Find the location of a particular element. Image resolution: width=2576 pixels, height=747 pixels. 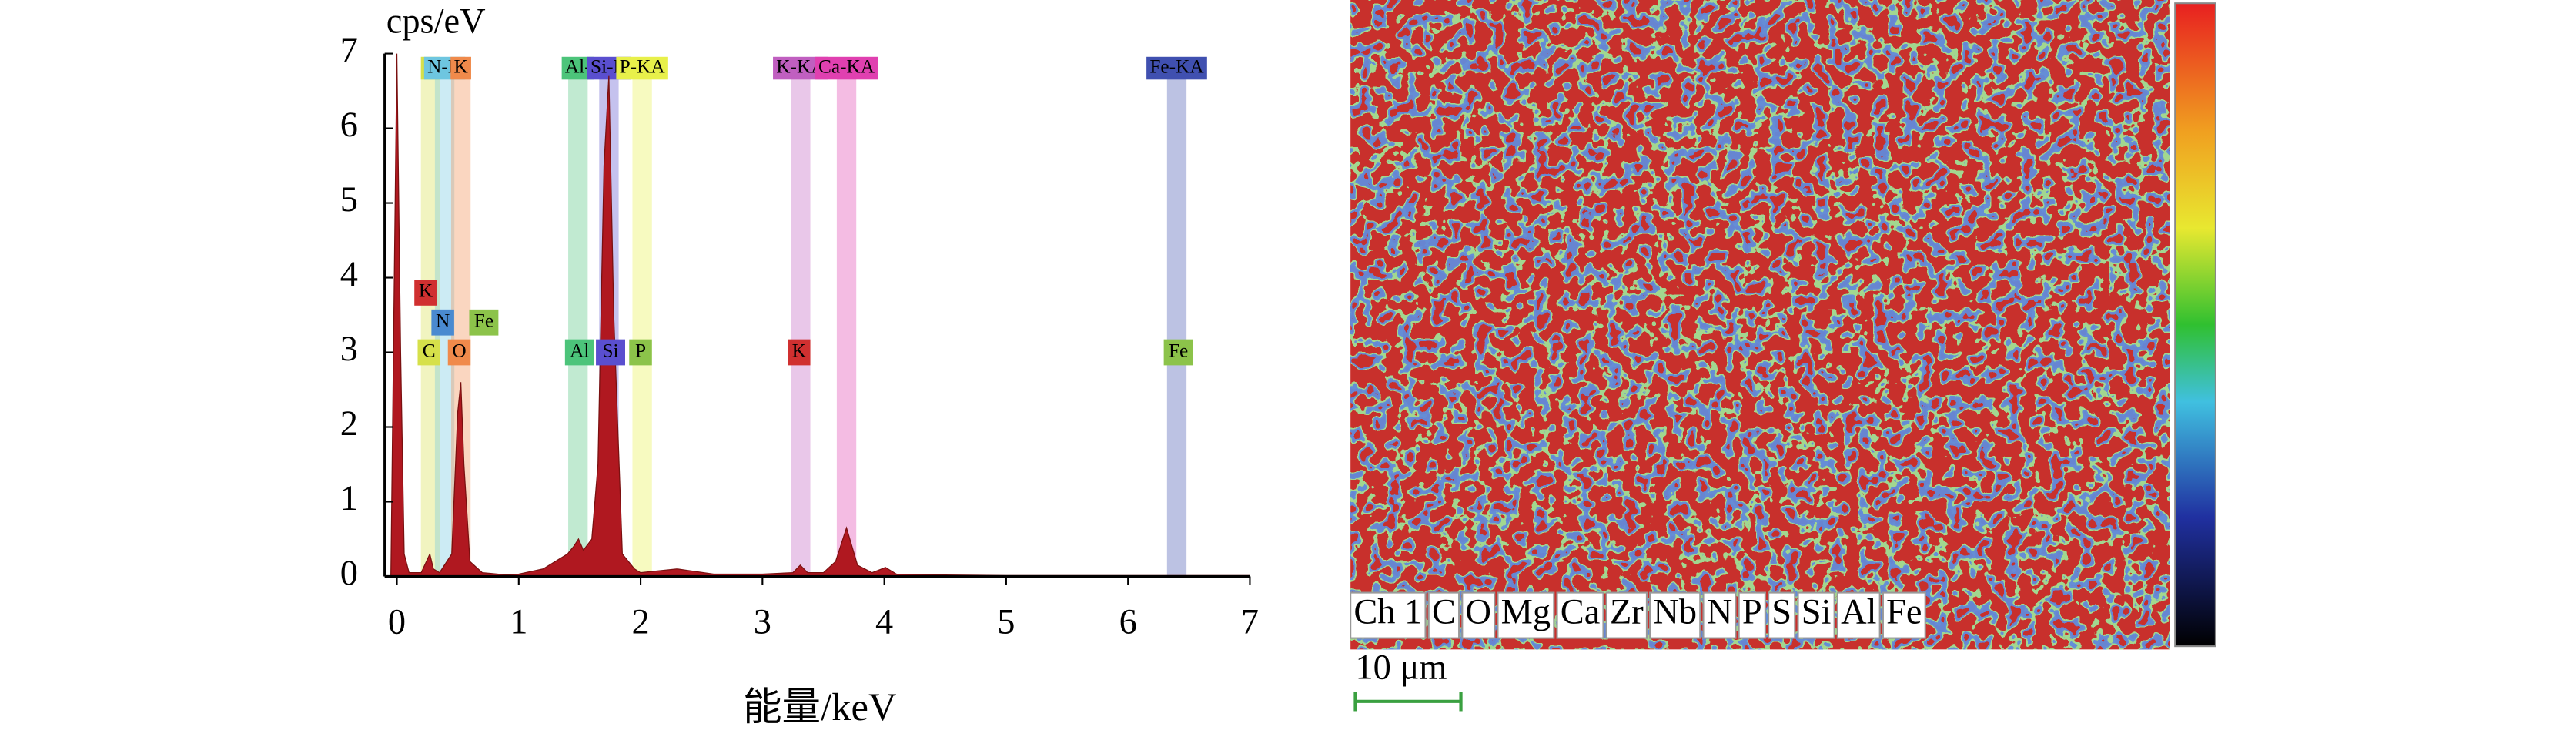

marker-label: Al is located at coordinates (580, 350).